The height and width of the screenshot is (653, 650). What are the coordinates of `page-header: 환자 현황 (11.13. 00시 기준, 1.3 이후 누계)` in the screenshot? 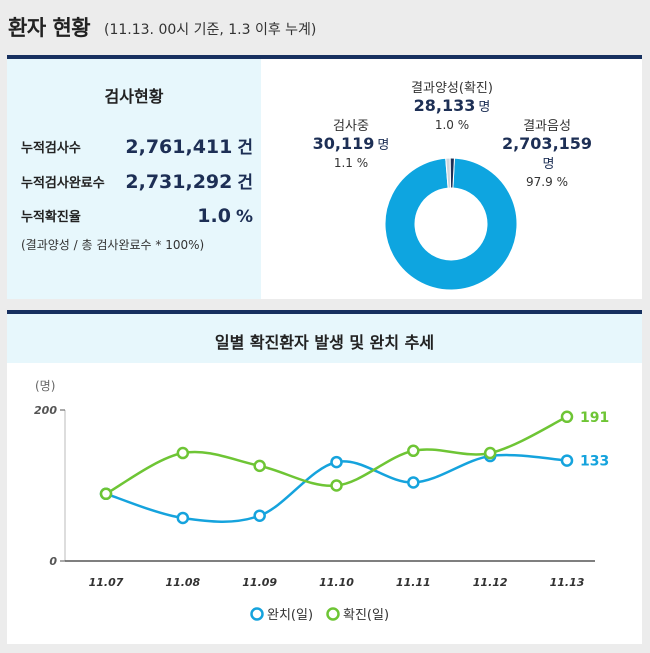 It's located at (325, 29).